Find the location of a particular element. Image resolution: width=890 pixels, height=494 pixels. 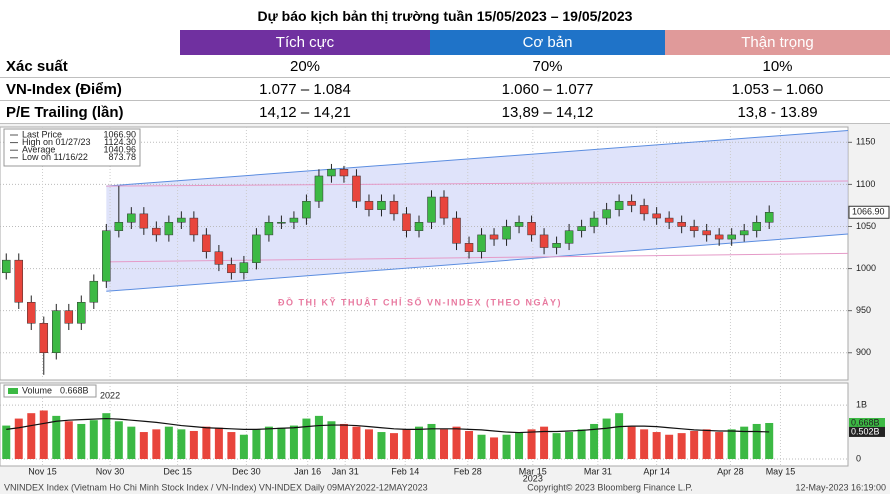

year-label: 2023 is located at coordinates (533, 478).